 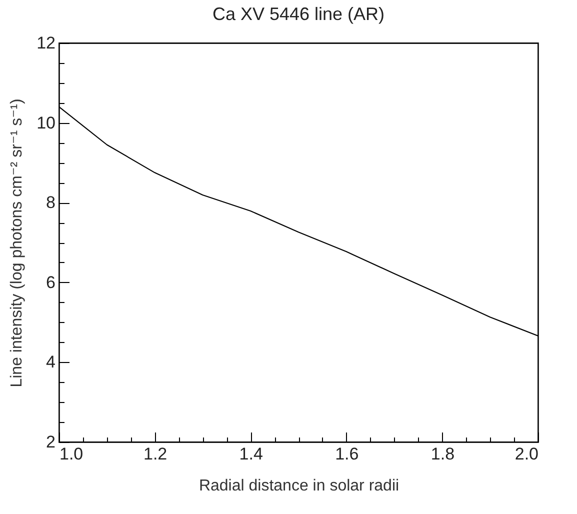 I want to click on x-tick-label: 1.6, so click(x=347, y=454).